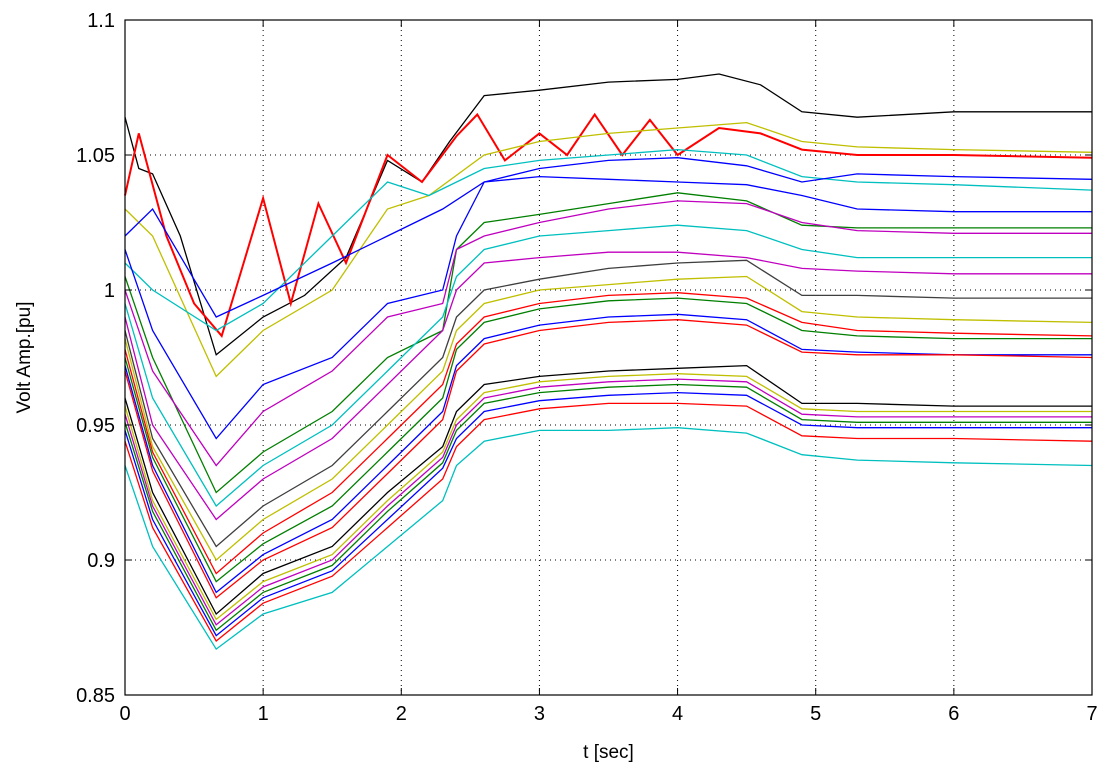 Image resolution: width=1099 pixels, height=766 pixels. Describe the element at coordinates (401, 714) in the screenshot. I see `x-tick-label: 2` at that location.